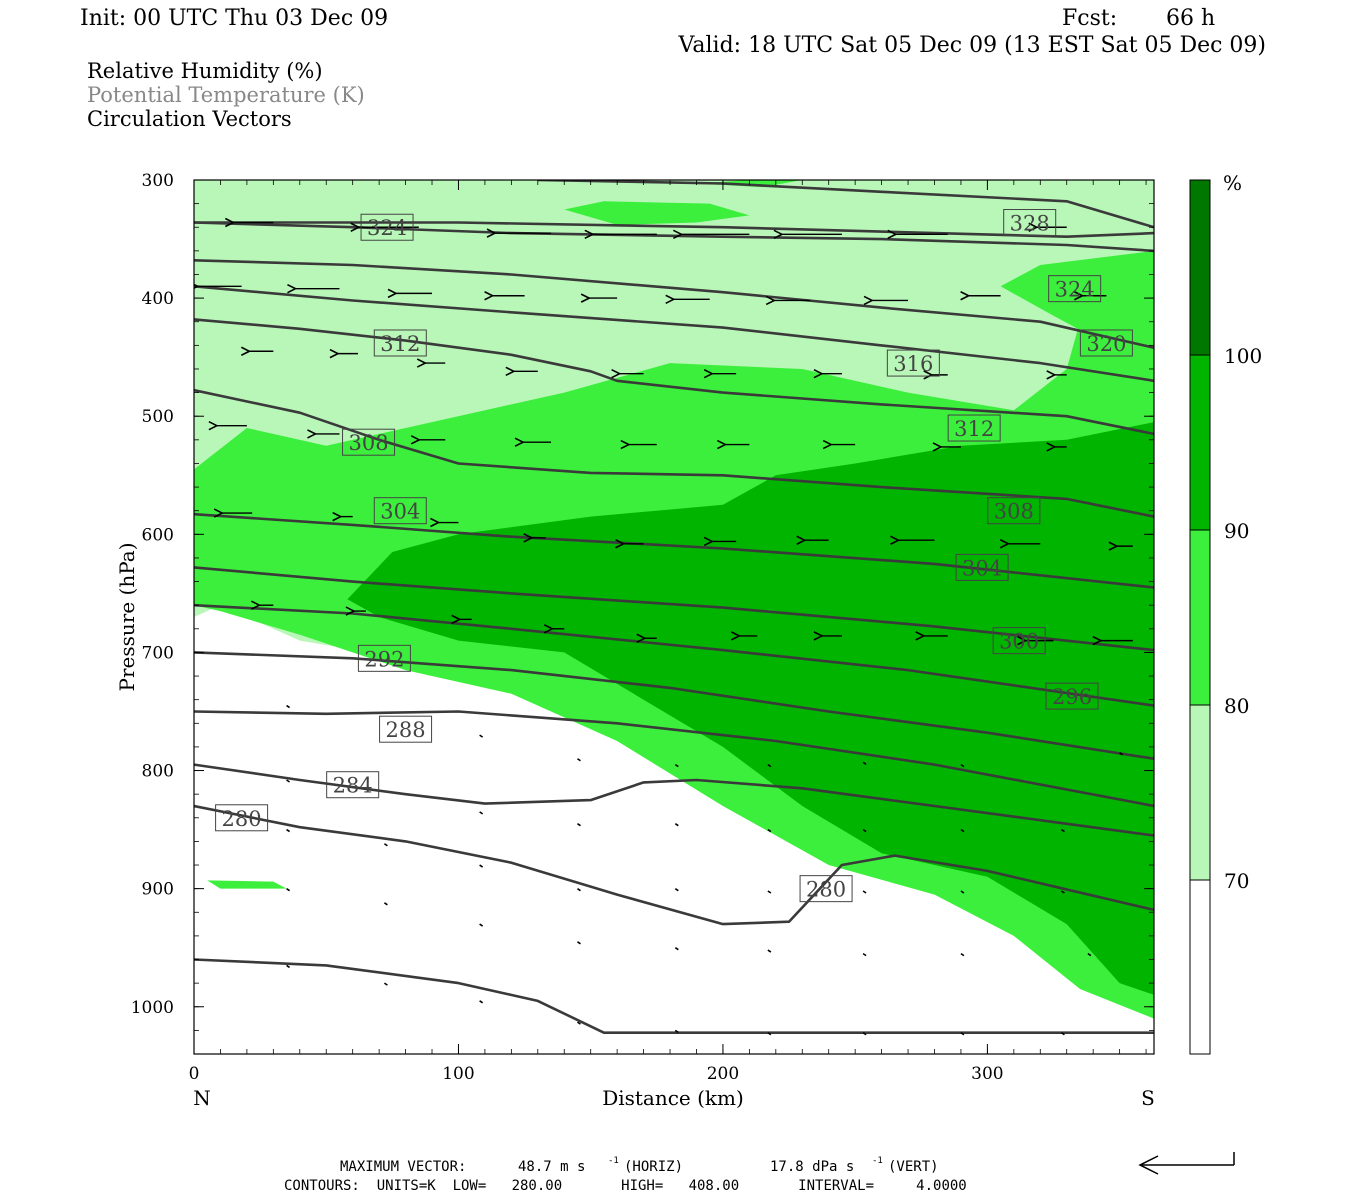  What do you see at coordinates (1190, 18) in the screenshot?
I see `forecast-hours: 66 h` at bounding box center [1190, 18].